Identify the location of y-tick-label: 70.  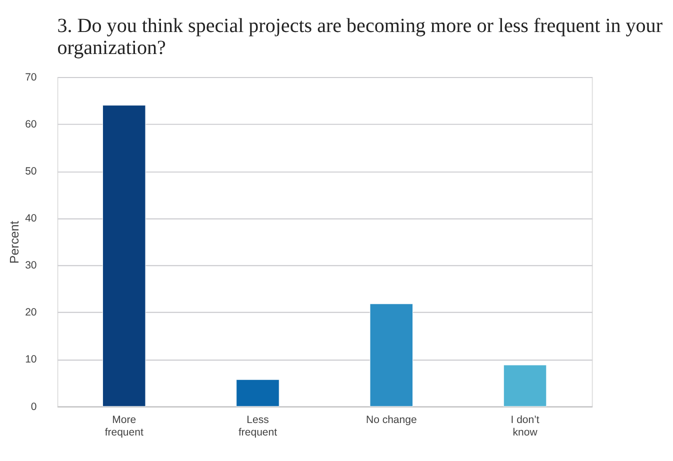
(31, 77).